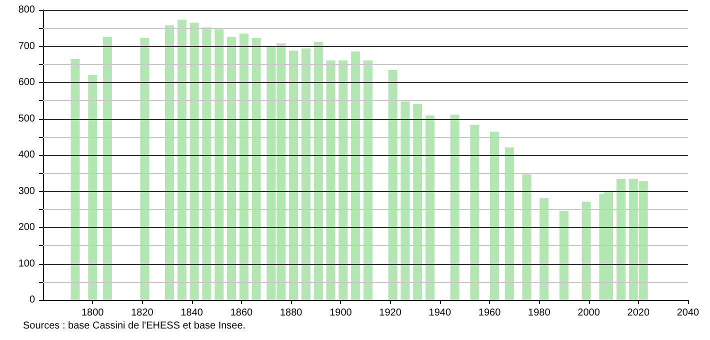 The width and height of the screenshot is (710, 340). Describe the element at coordinates (490, 313) in the screenshot. I see `x-tick-label: 1960` at that location.